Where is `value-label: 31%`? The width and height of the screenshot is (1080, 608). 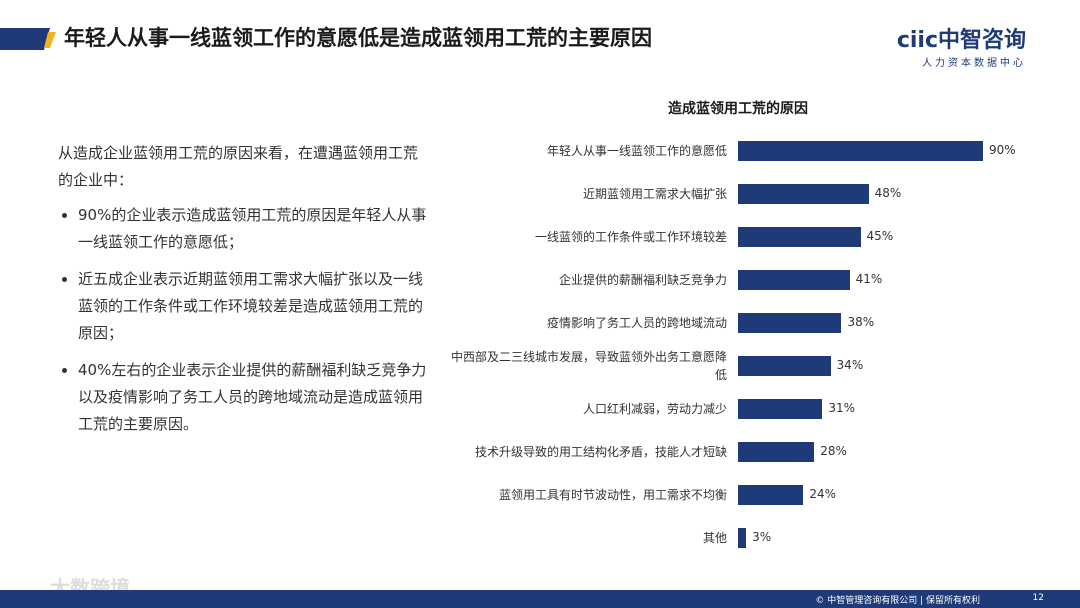
value-label: 31% is located at coordinates (842, 408).